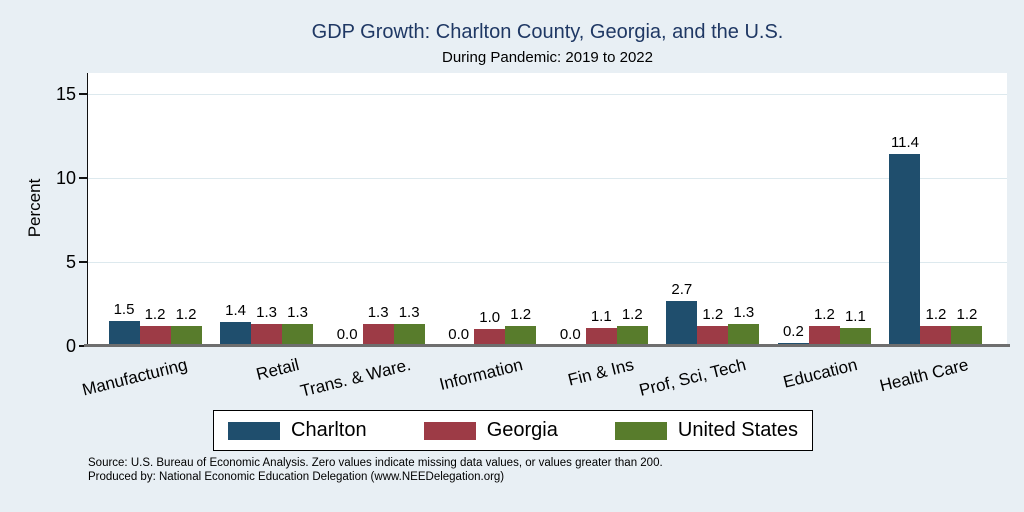 The height and width of the screenshot is (512, 1024). I want to click on y-tick-label-15: 15, so click(65, 94).